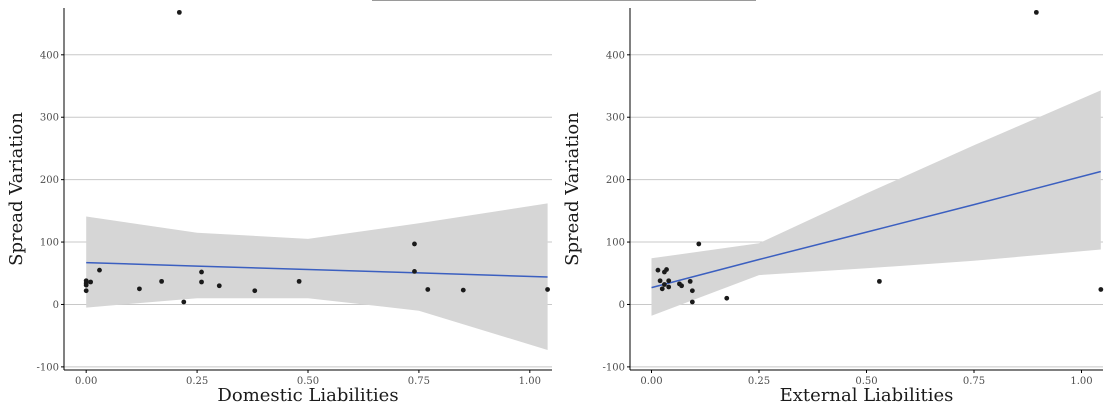 The width and height of the screenshot is (1111, 408). Describe the element at coordinates (564, 0) in the screenshot. I see `top-divider-line` at that location.